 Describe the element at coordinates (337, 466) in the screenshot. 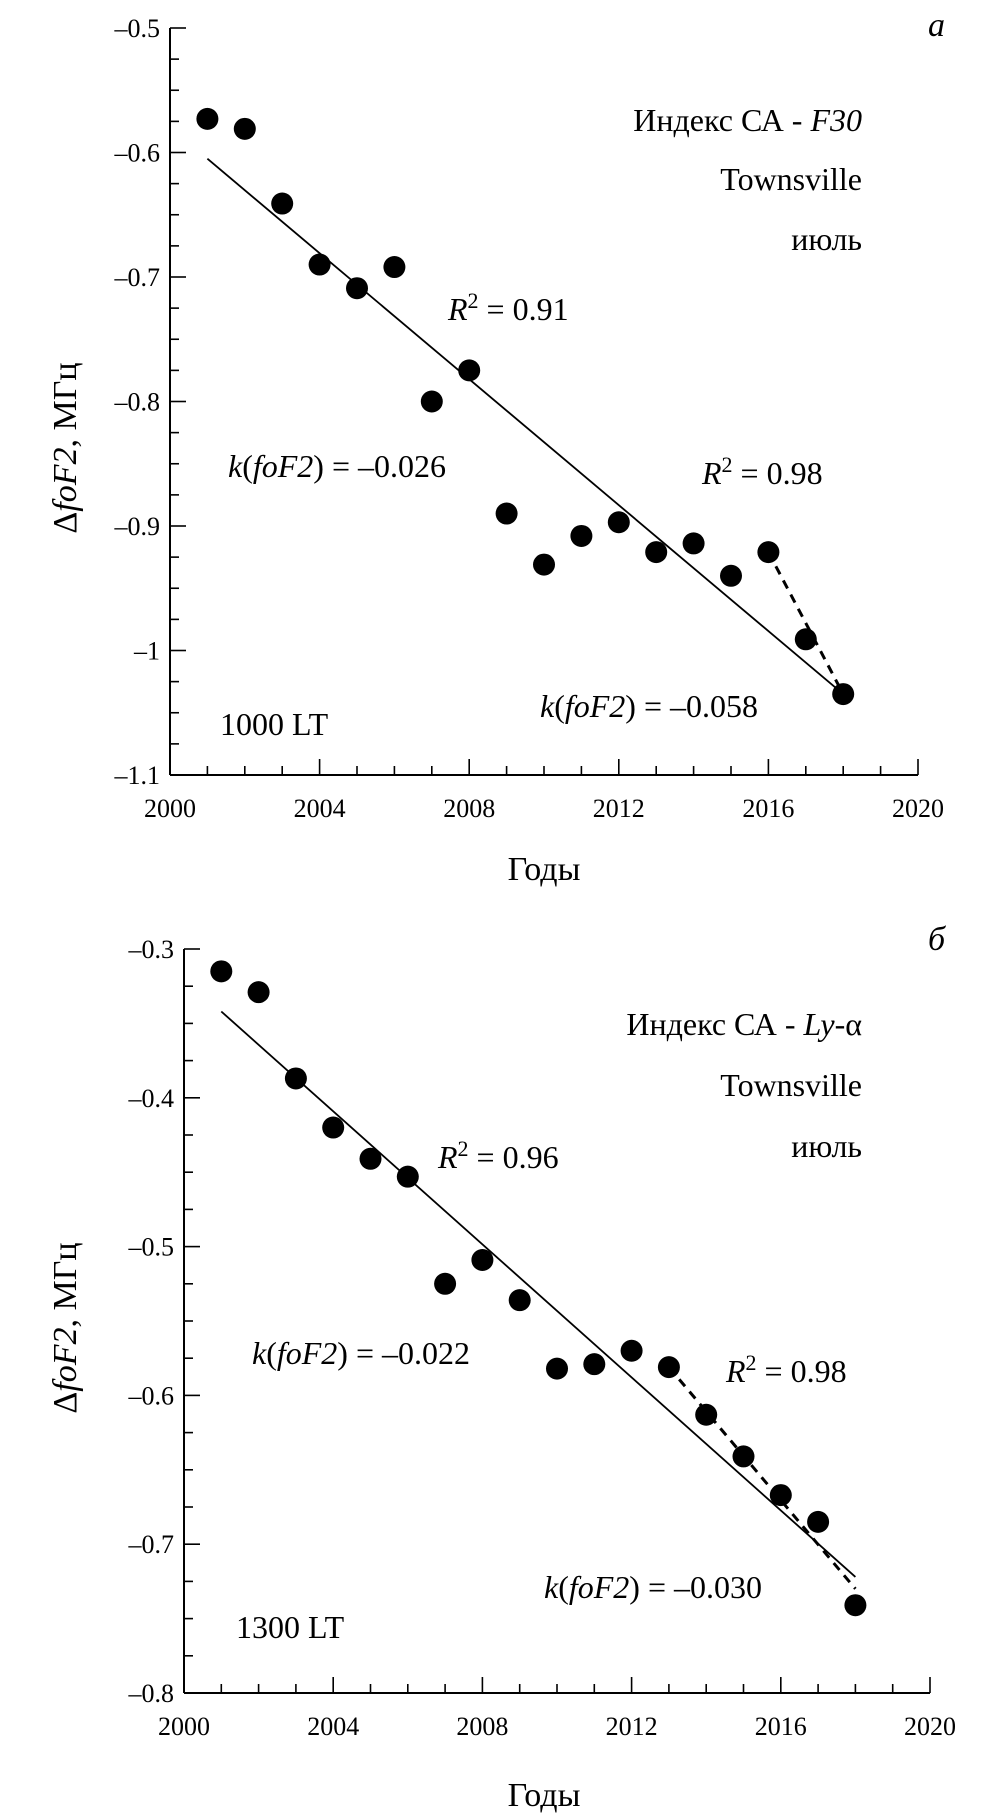

I see `panel-a-k-full: k(foF2) = –0.026` at that location.